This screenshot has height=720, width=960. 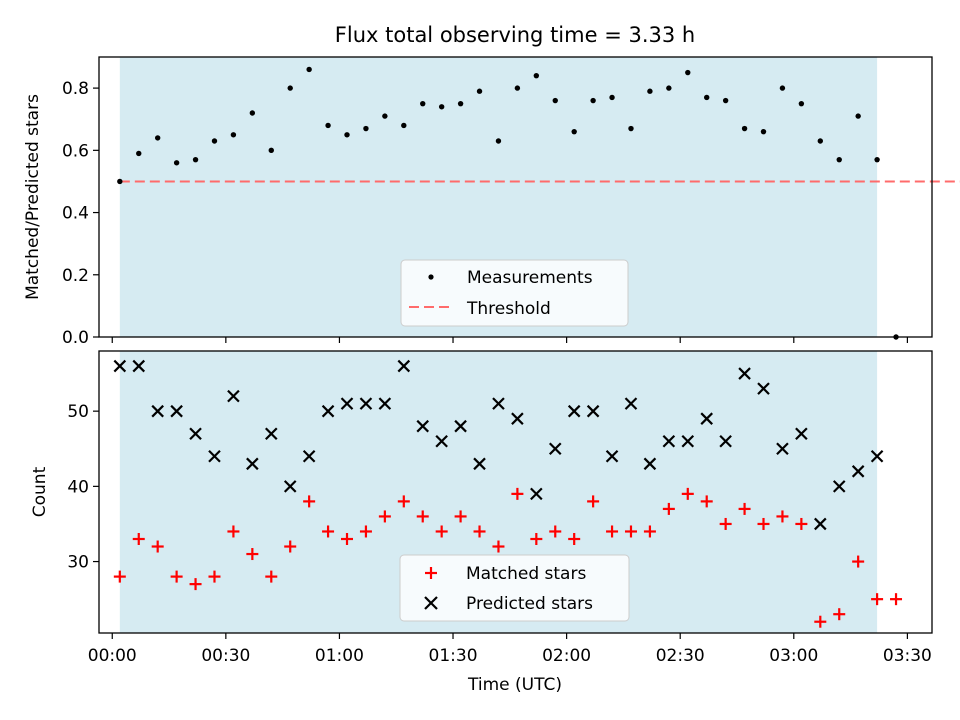 What do you see at coordinates (529, 604) in the screenshot?
I see `legend-label-predicted: Predicted stars` at bounding box center [529, 604].